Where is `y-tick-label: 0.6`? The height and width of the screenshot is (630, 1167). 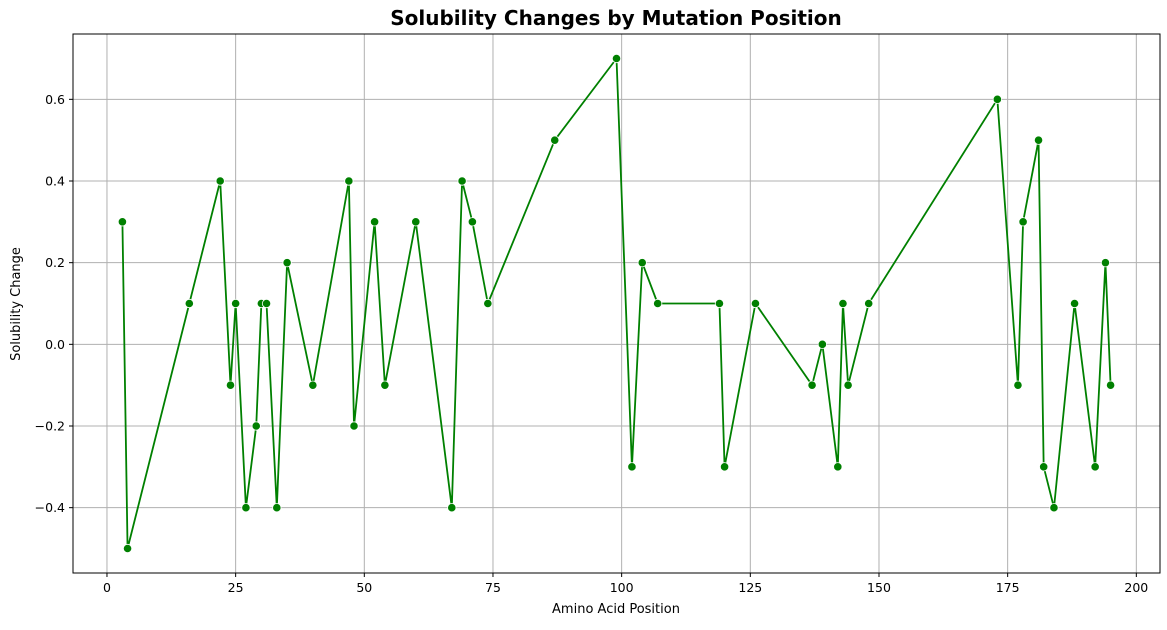 y-tick-label: 0.6 is located at coordinates (55, 99).